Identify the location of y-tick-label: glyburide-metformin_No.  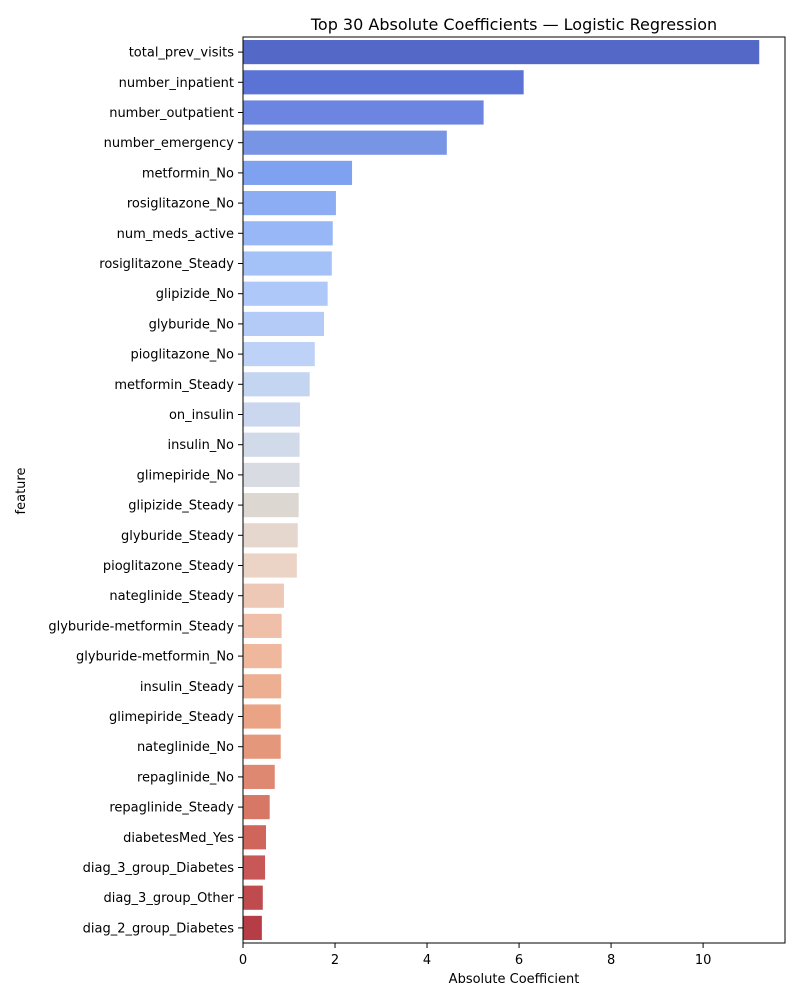
(155, 657).